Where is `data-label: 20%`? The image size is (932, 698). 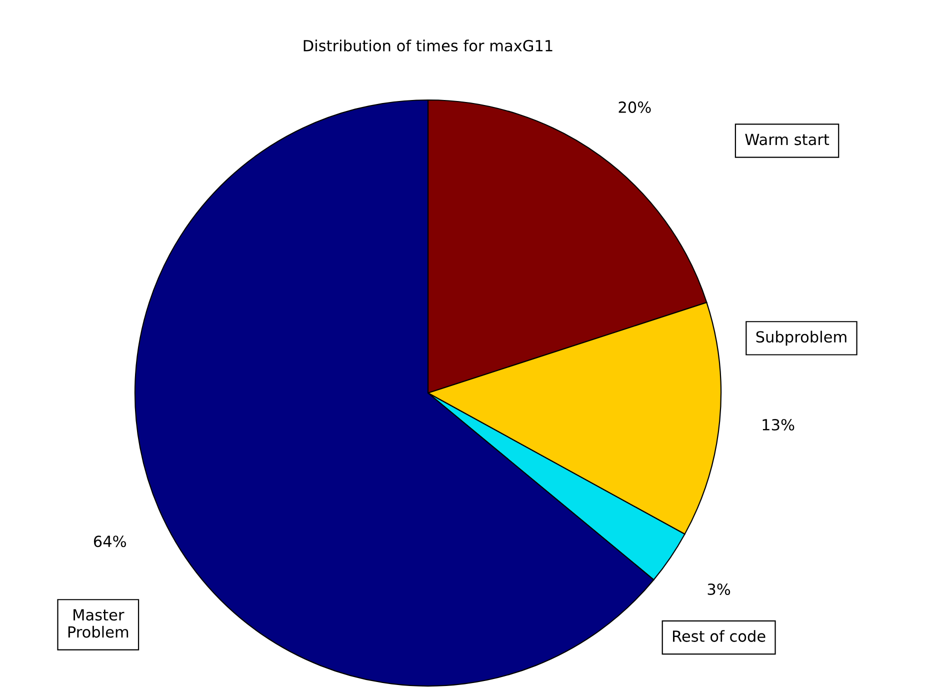
data-label: 20% is located at coordinates (634, 107).